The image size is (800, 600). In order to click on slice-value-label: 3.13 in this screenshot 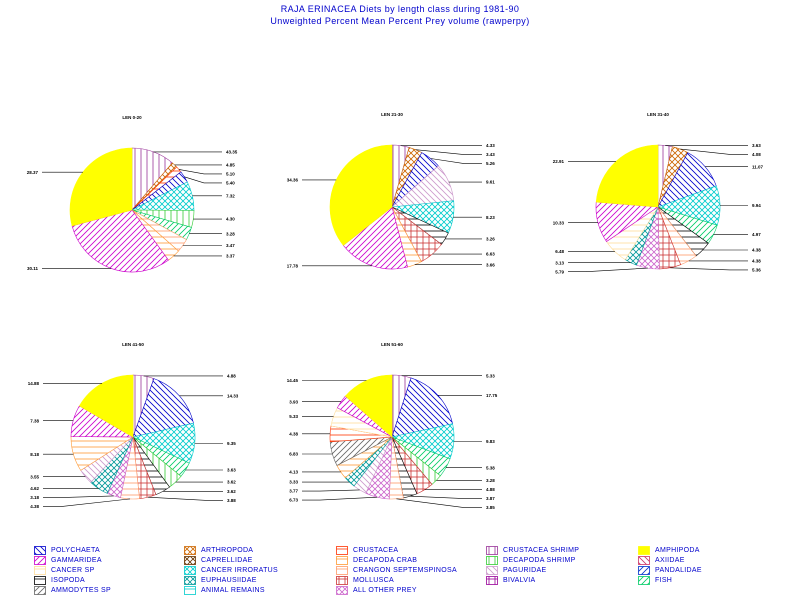, I will do `click(559, 262)`.